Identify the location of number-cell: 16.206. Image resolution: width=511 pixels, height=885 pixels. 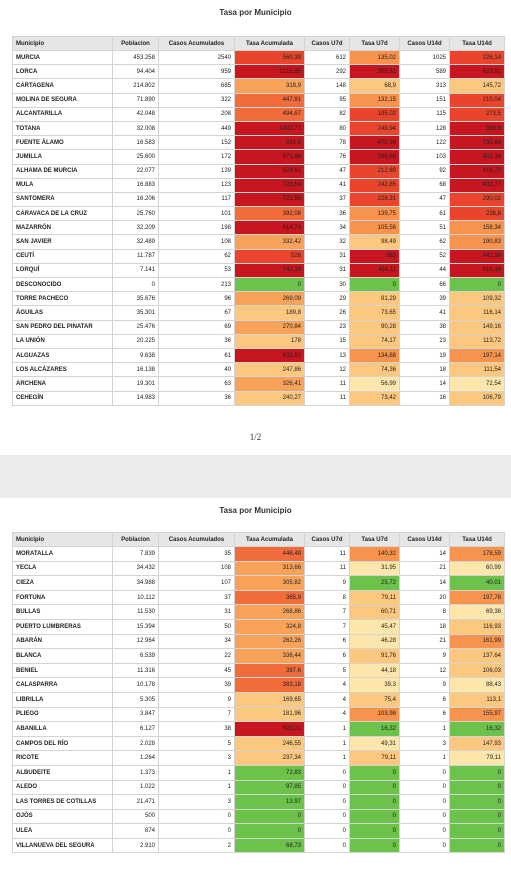
(135, 199).